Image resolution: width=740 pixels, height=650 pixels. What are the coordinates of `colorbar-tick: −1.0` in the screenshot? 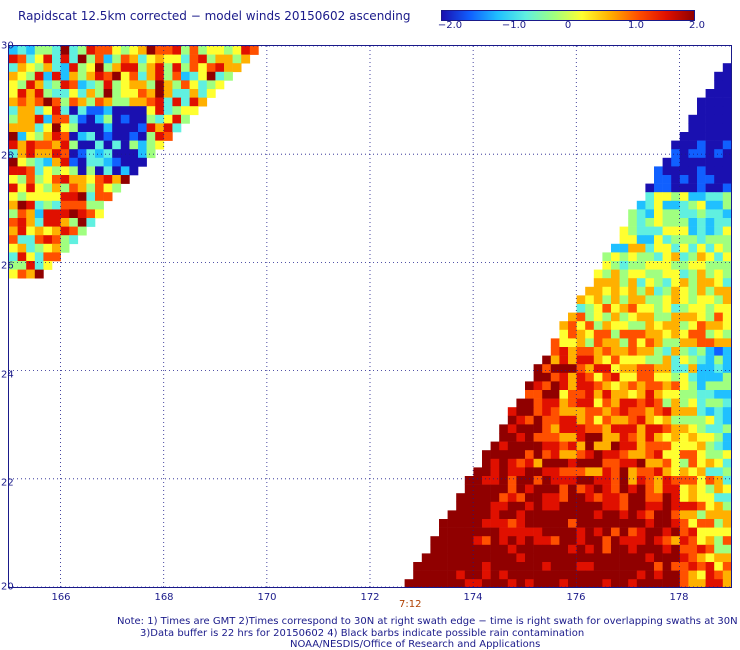 It's located at (514, 25).